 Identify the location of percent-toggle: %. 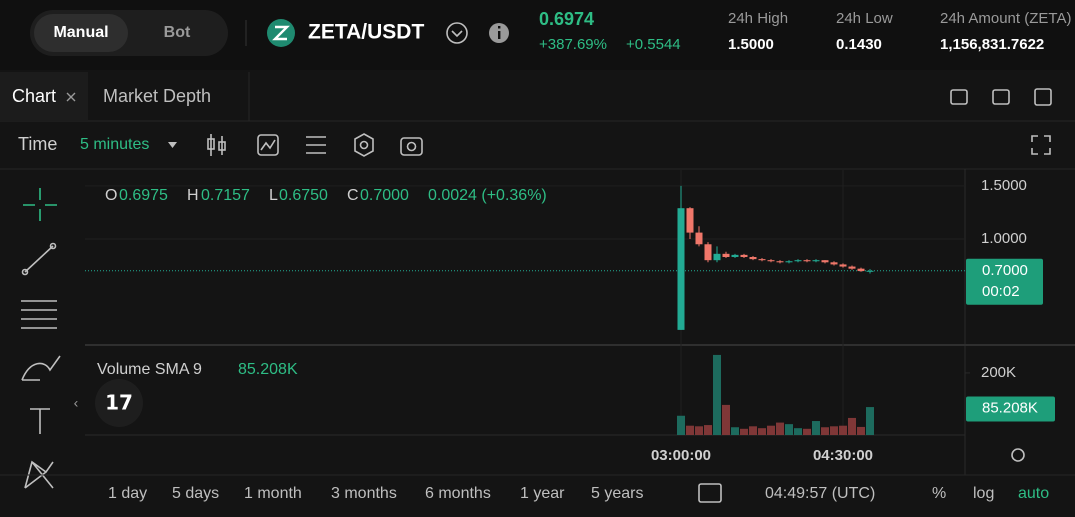
(939, 493).